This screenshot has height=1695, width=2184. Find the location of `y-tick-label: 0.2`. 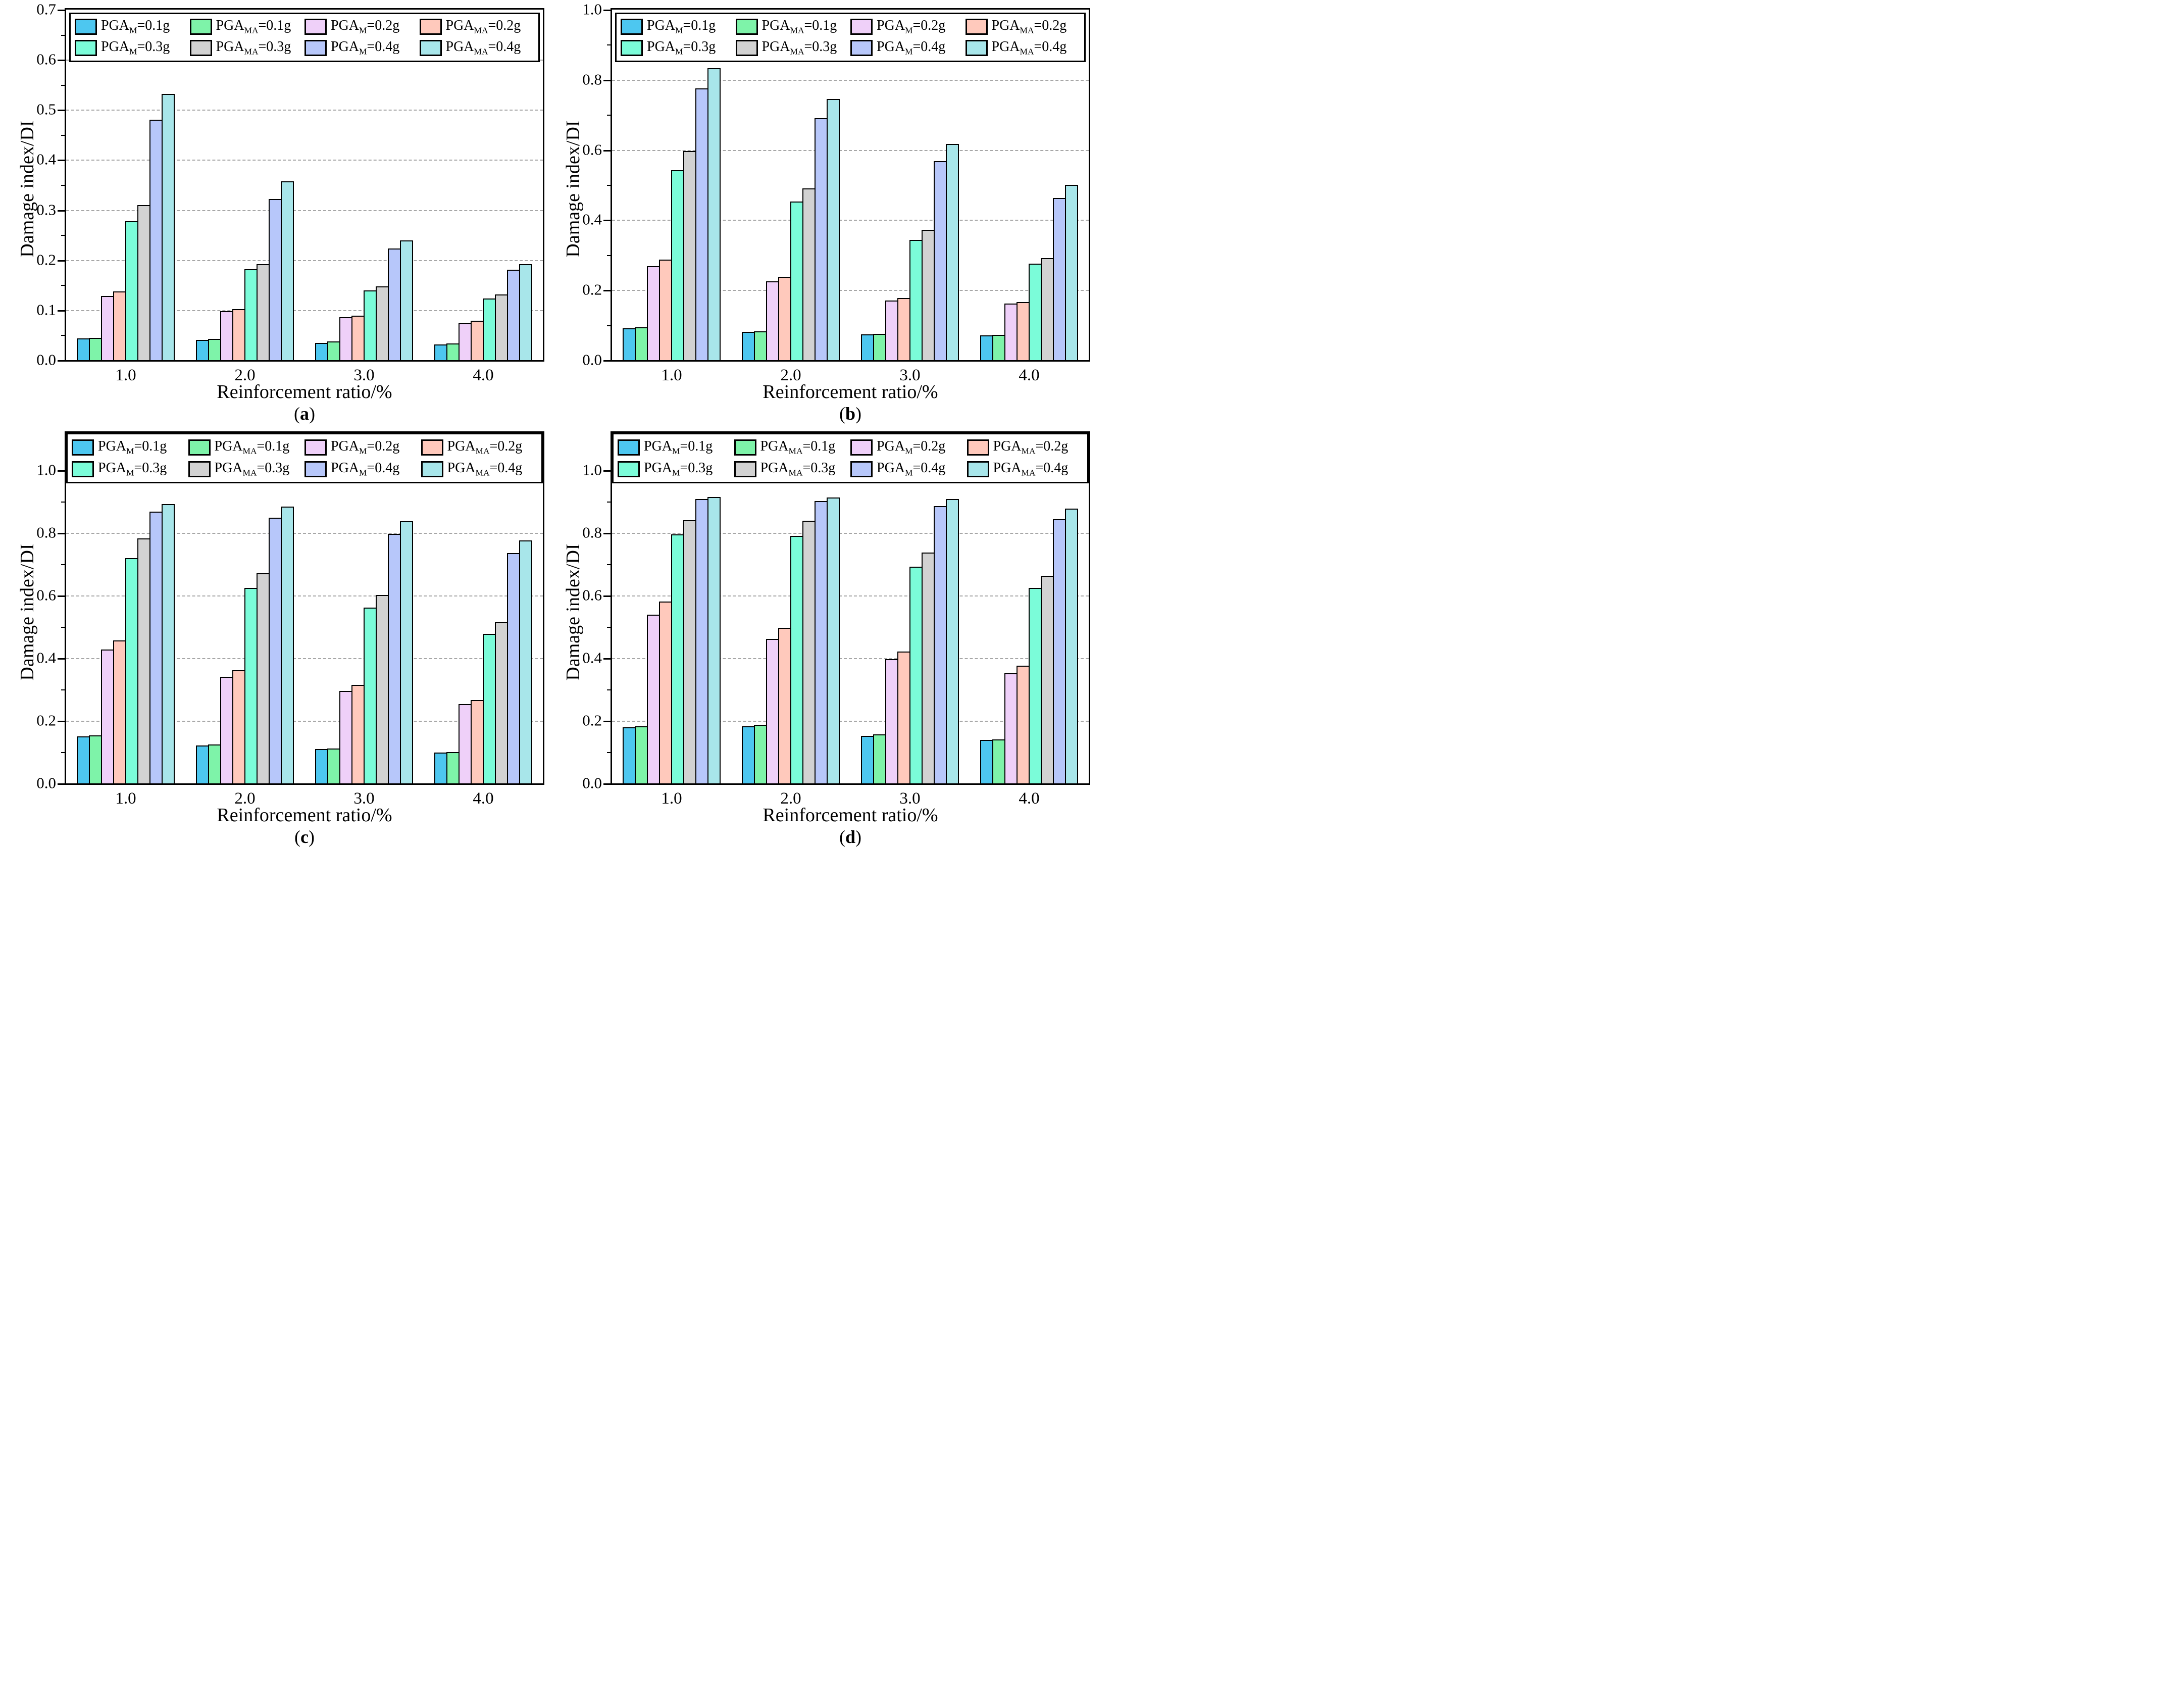

y-tick-label: 0.2 is located at coordinates (592, 289).